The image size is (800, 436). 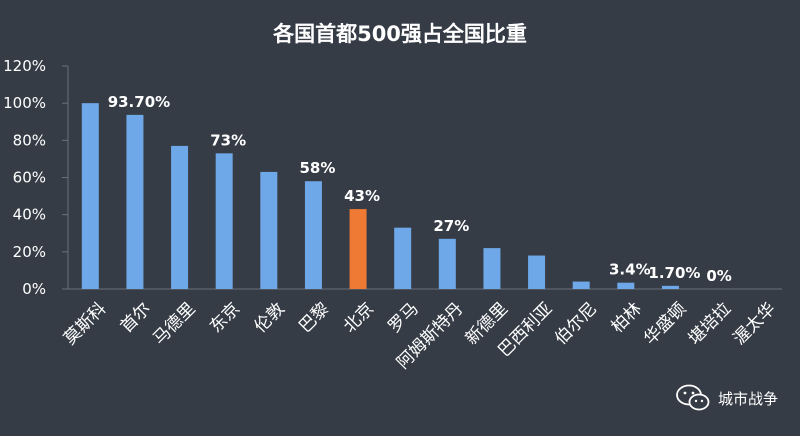 I want to click on y-tick-label: 60%, so click(x=29, y=178).